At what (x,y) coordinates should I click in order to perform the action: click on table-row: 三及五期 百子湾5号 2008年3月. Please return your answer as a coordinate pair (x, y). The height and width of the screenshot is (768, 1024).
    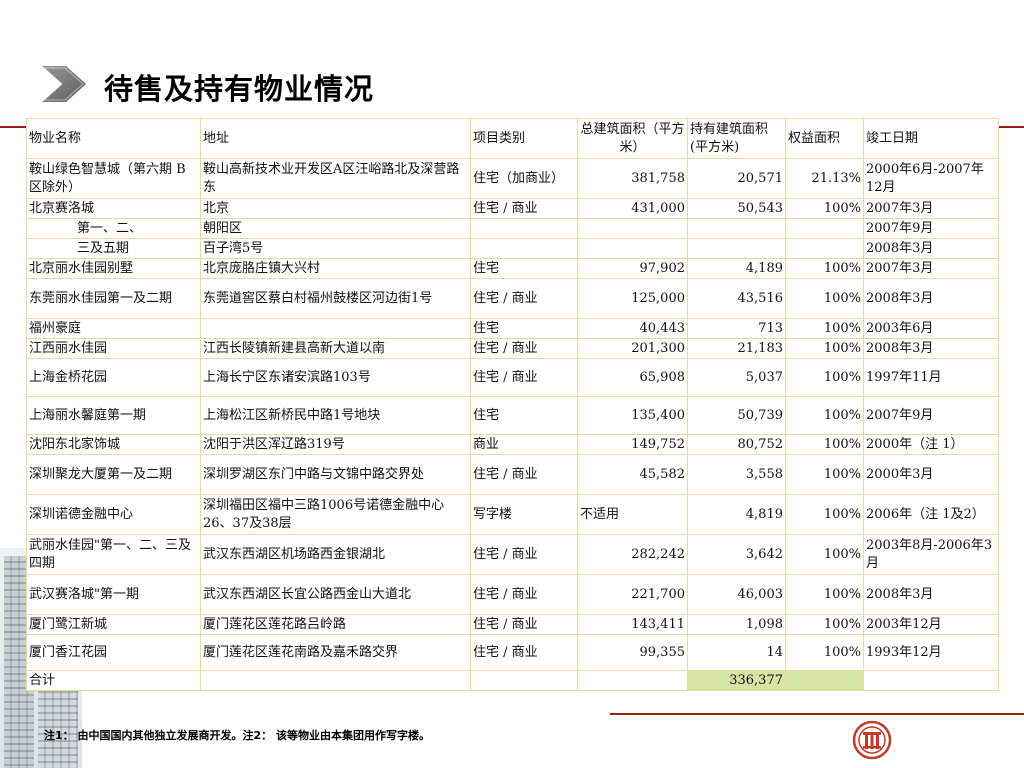
    Looking at the image, I should click on (512, 248).